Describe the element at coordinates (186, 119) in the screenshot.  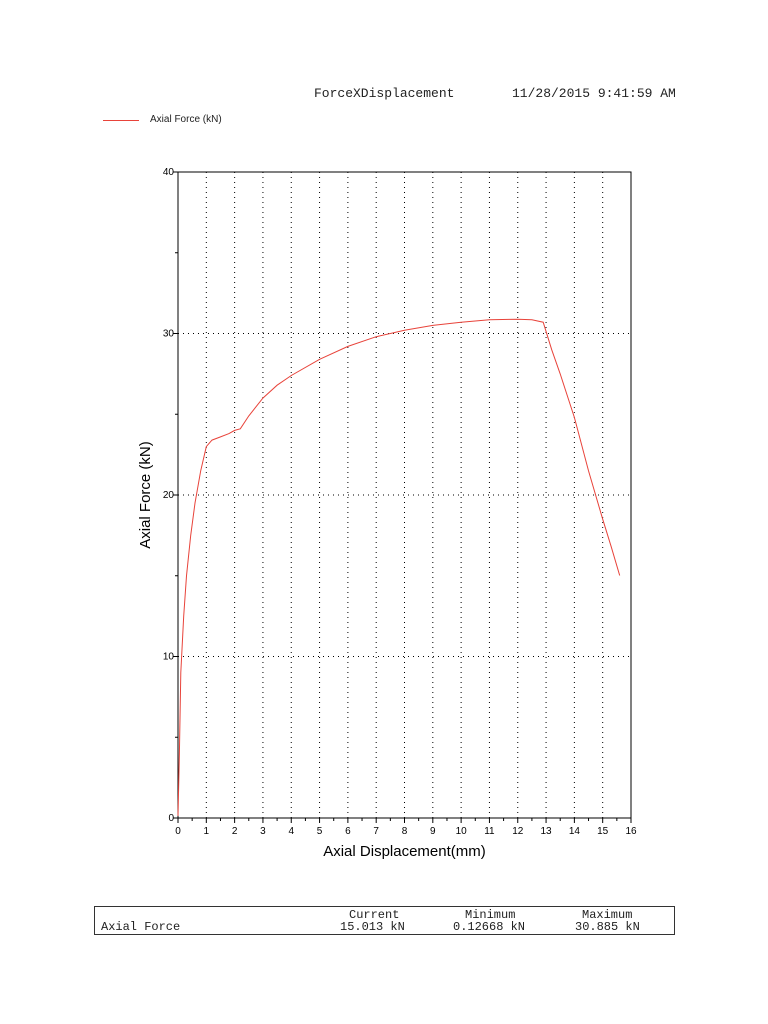
I see `legend-label: Axial Force (kN)` at that location.